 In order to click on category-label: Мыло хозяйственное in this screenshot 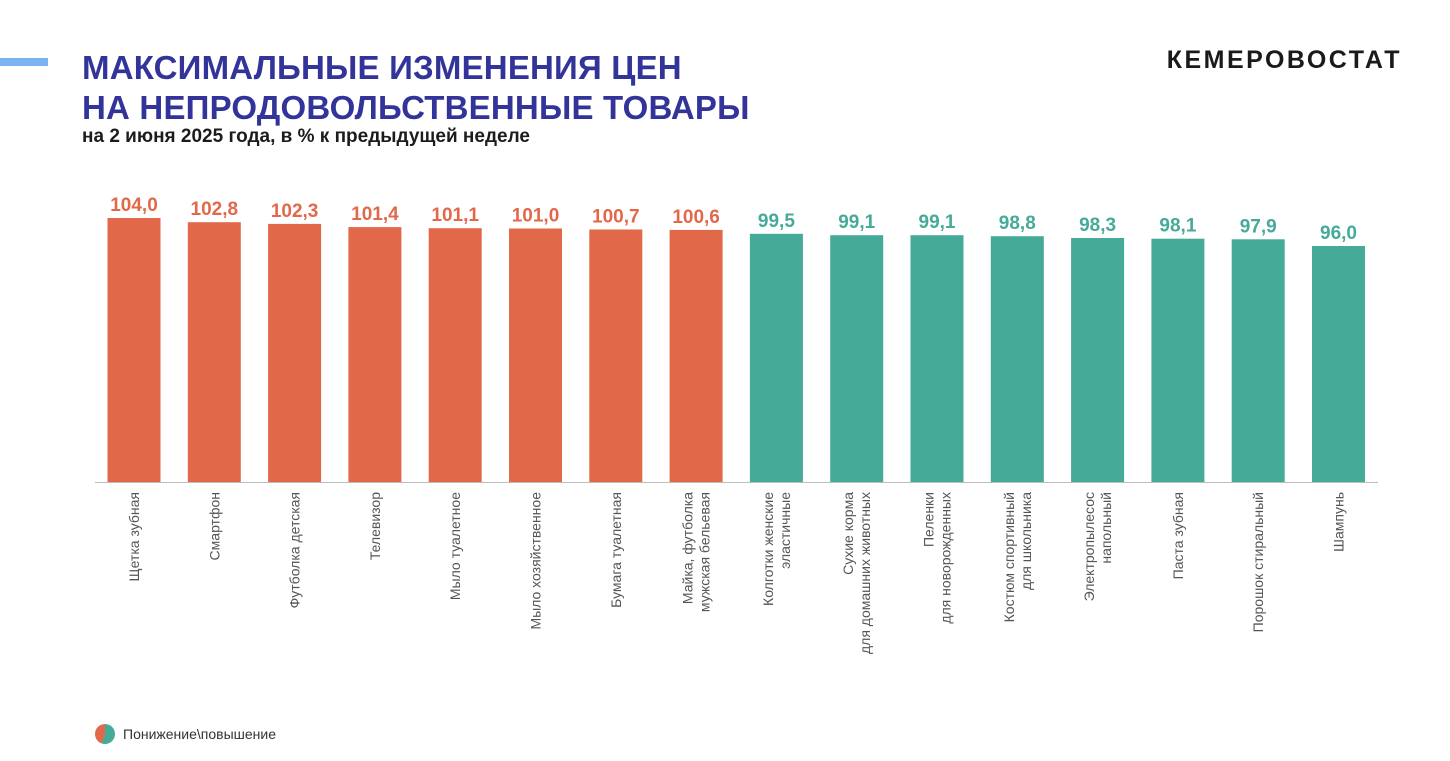, I will do `click(536, 561)`.